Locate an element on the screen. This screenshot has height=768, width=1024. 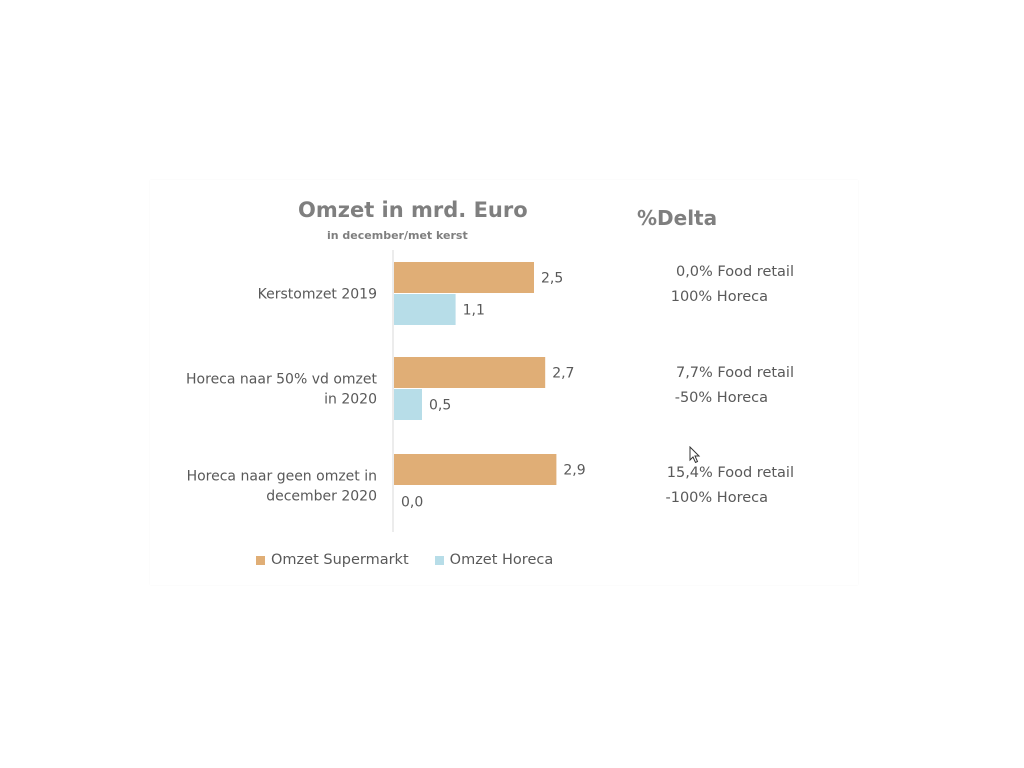
legend-swatch-horeca is located at coordinates (439, 560).